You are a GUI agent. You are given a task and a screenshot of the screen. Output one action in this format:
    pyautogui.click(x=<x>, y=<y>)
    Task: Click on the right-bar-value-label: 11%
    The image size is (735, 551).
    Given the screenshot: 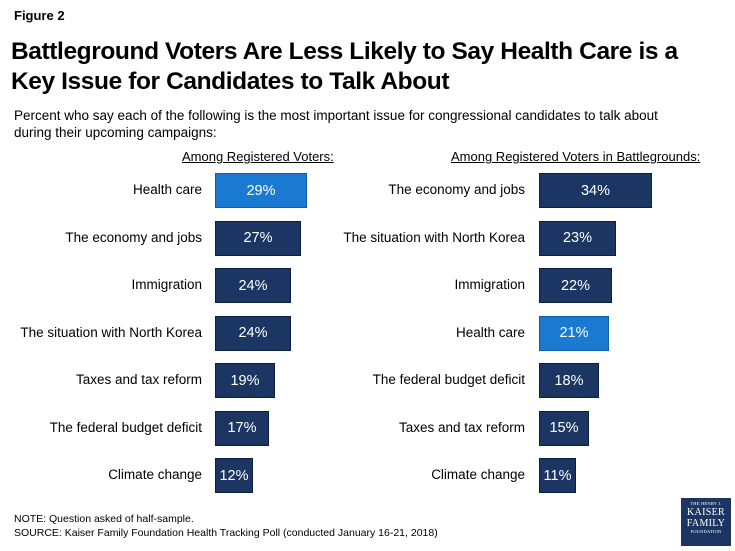 What is the action you would take?
    pyautogui.click(x=557, y=475)
    